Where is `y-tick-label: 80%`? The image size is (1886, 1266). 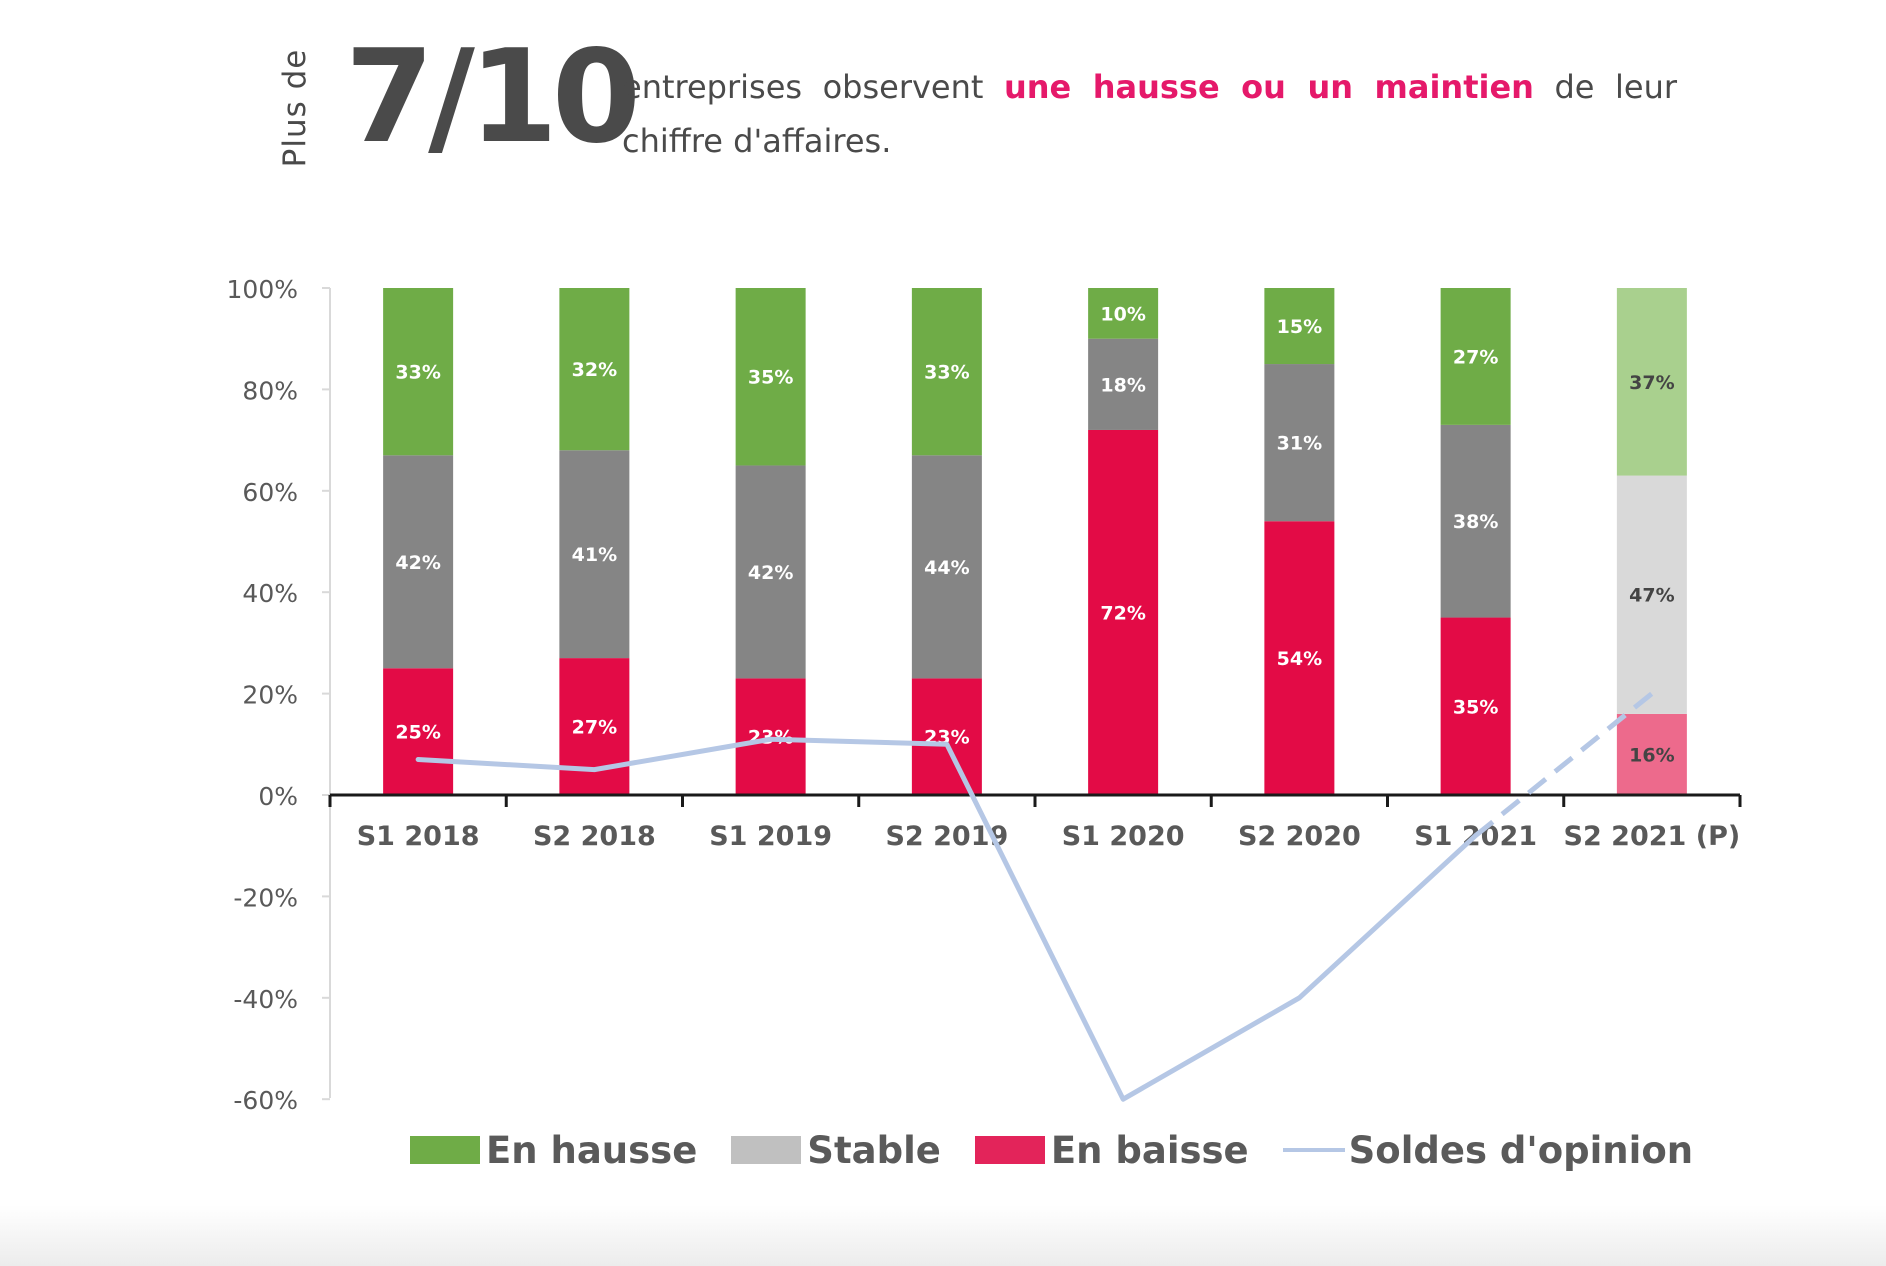
y-tick-label: 80% is located at coordinates (270, 390).